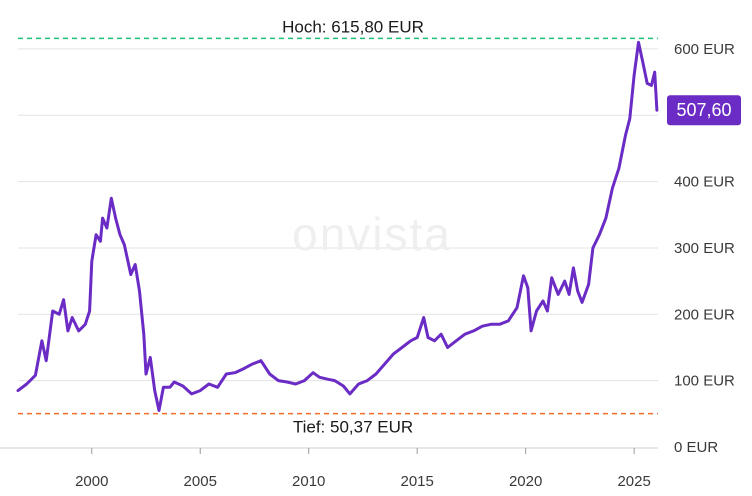 Image resolution: width=752 pixels, height=496 pixels. I want to click on x-tick-label: 2015, so click(416, 481).